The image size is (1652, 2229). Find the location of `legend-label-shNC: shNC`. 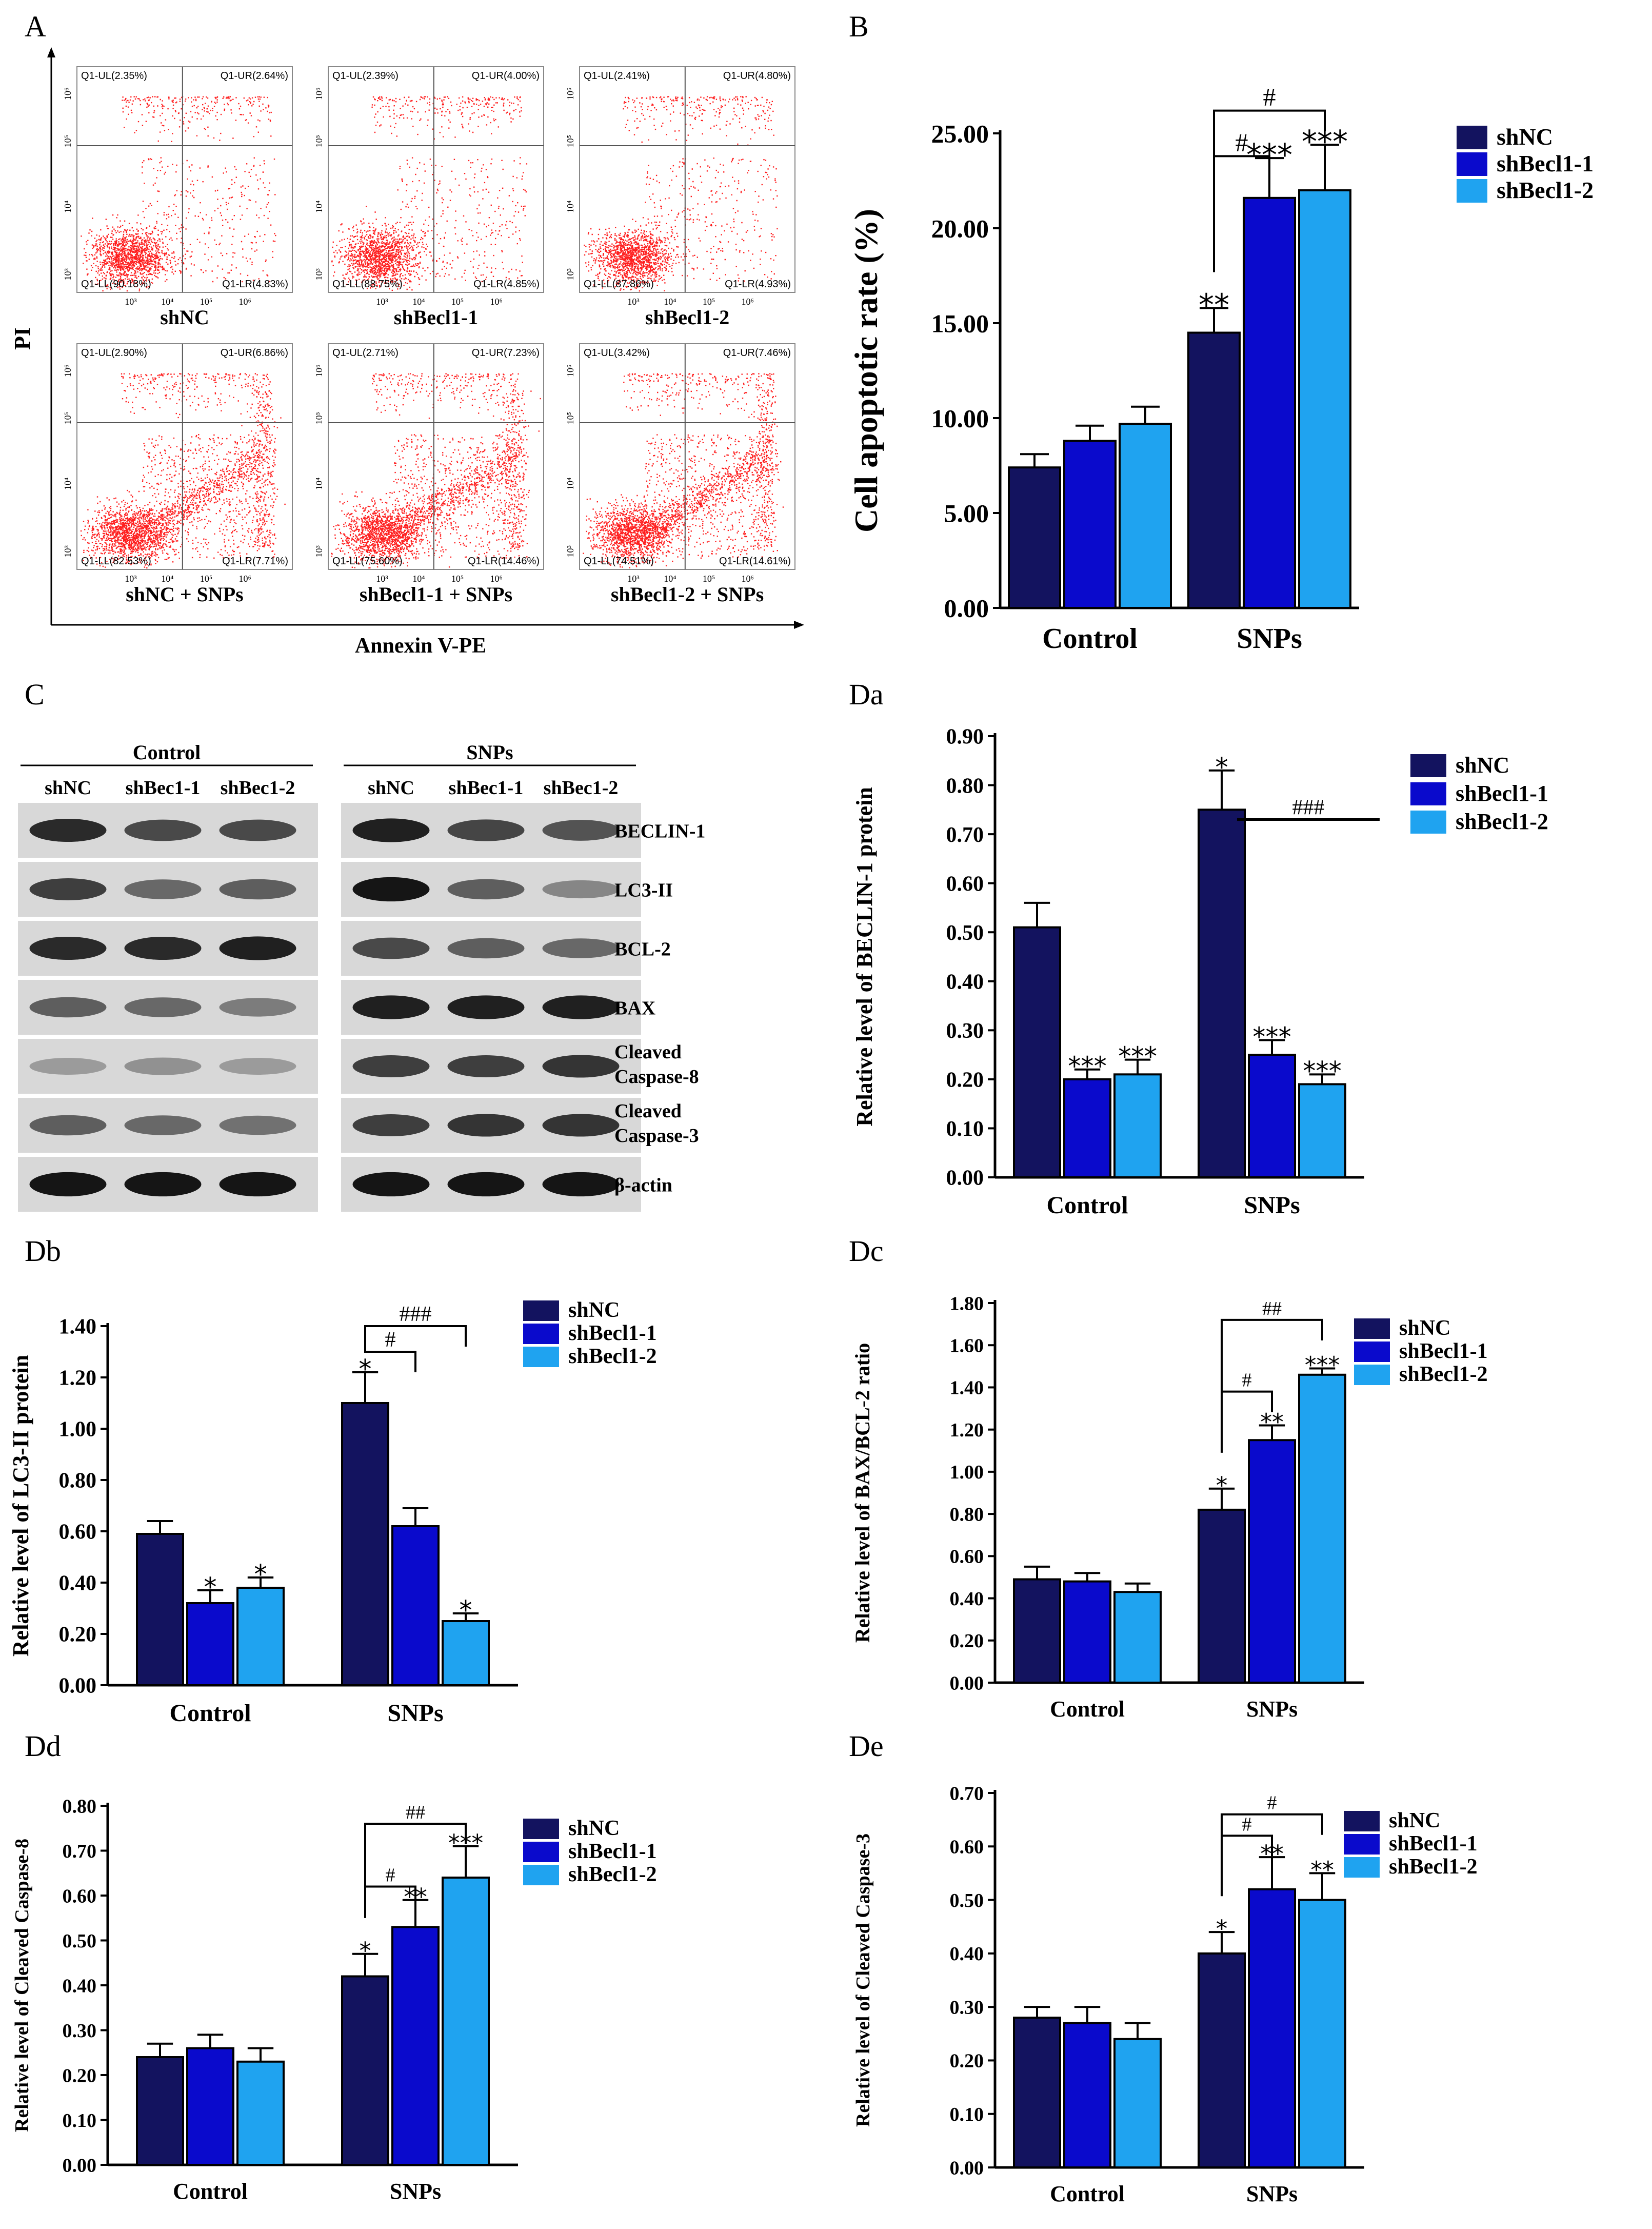

legend-label-shNC: shNC is located at coordinates (1424, 1328).